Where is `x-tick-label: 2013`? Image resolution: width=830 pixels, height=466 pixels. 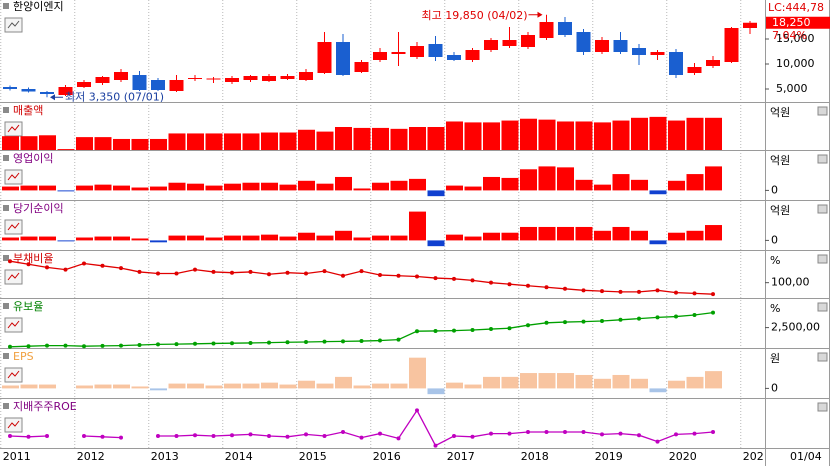 x-tick-label: 2013 is located at coordinates (165, 456).